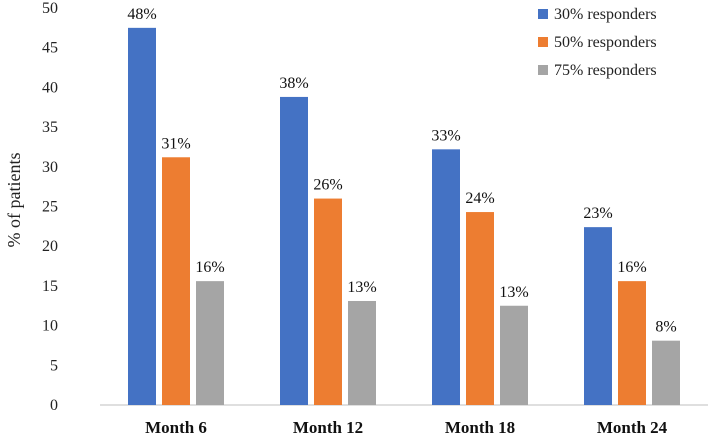 The width and height of the screenshot is (708, 436). I want to click on y-axis-label: % of patients, so click(14, 200).